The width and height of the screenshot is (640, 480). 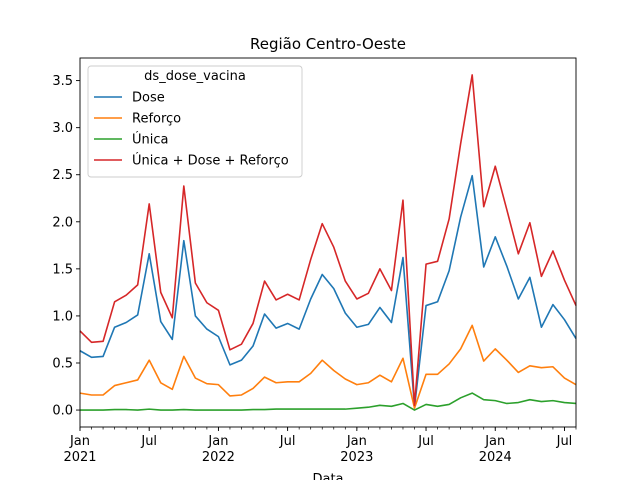 What do you see at coordinates (62, 411) in the screenshot?
I see `y-tick-label-0: 0.0` at bounding box center [62, 411].